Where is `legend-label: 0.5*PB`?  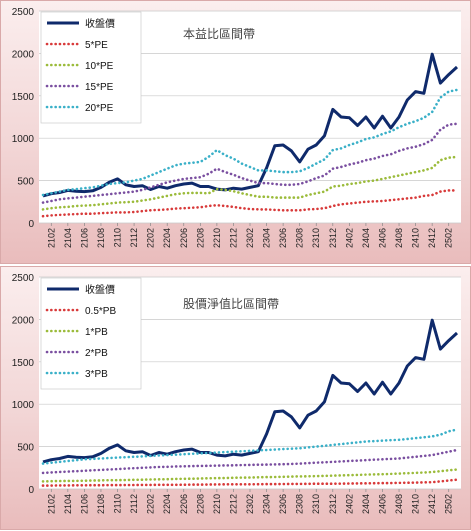
legend-label: 0.5*PB is located at coordinates (100, 311).